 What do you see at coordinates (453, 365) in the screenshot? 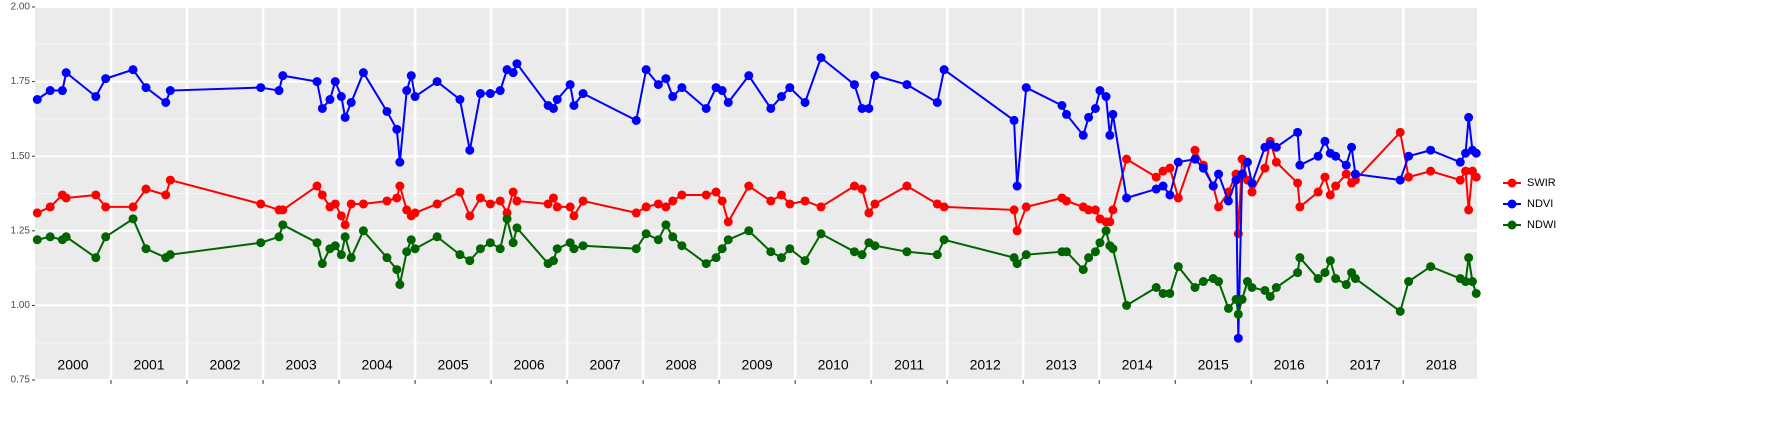
I see `year-label: 2005` at bounding box center [453, 365].